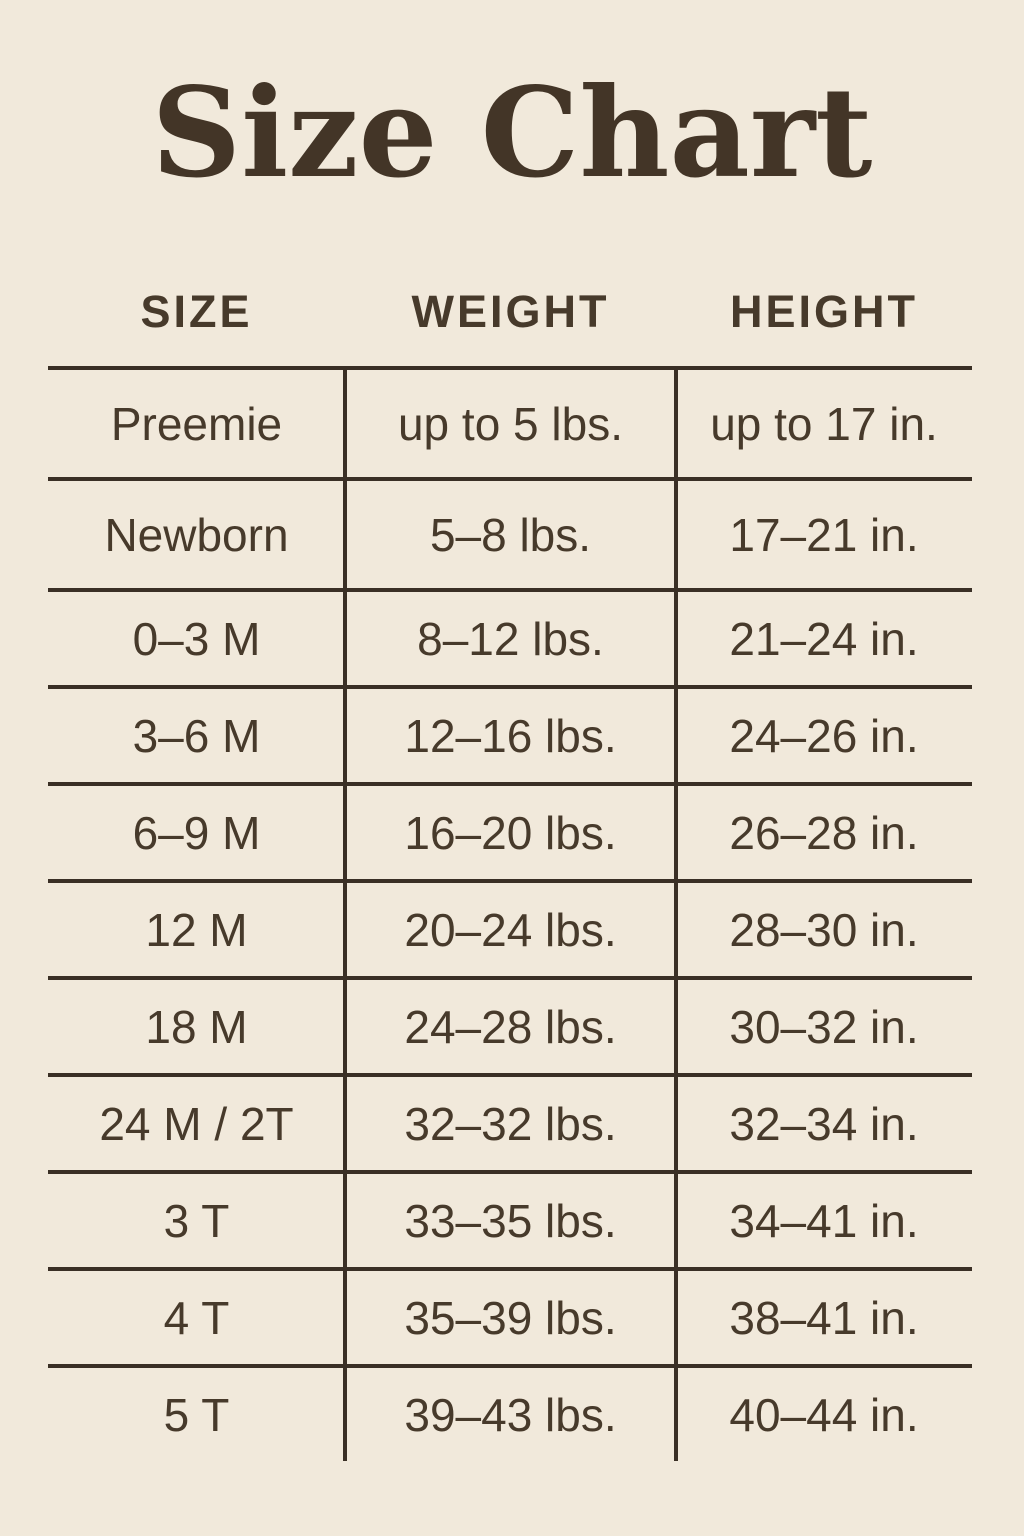 The height and width of the screenshot is (1536, 1024). I want to click on table-row: 6–9 M 16–20 lbs. 26–28 in., so click(510, 830).